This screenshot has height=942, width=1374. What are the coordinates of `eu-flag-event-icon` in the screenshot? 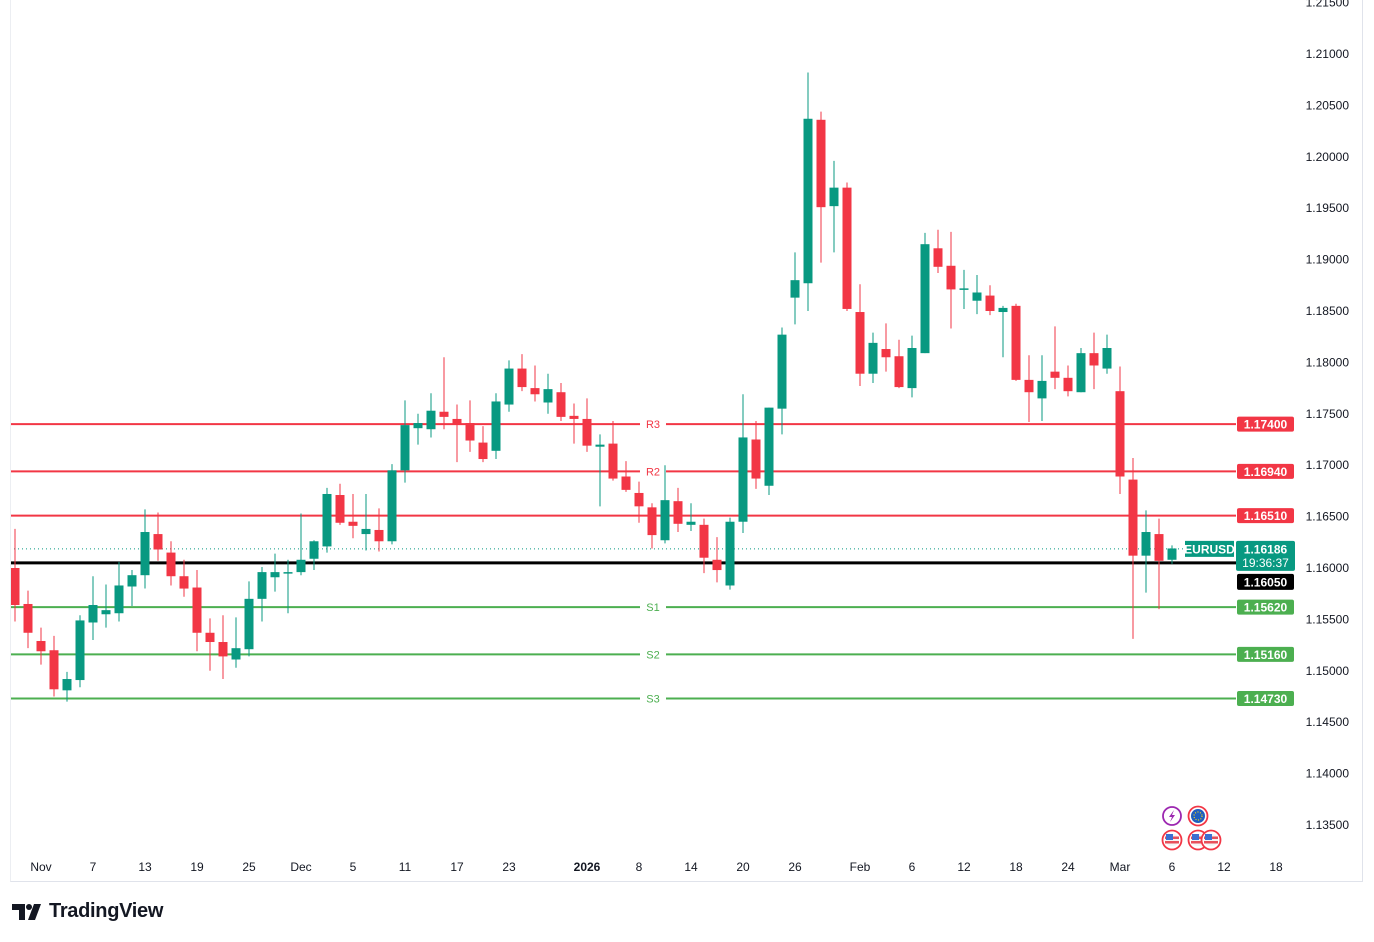 It's located at (1198, 816).